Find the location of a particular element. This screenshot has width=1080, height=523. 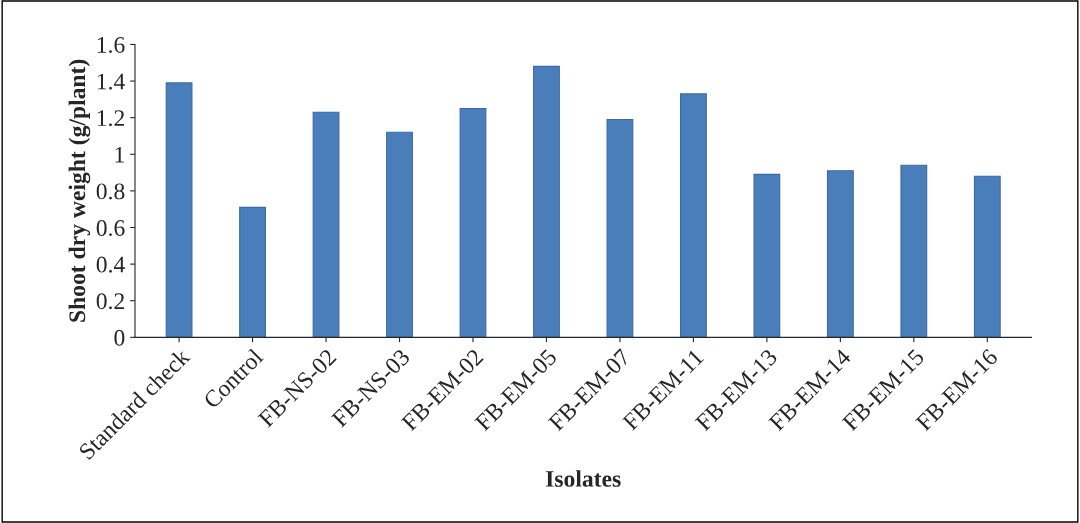

y-tick-label: 1 is located at coordinates (119, 154).